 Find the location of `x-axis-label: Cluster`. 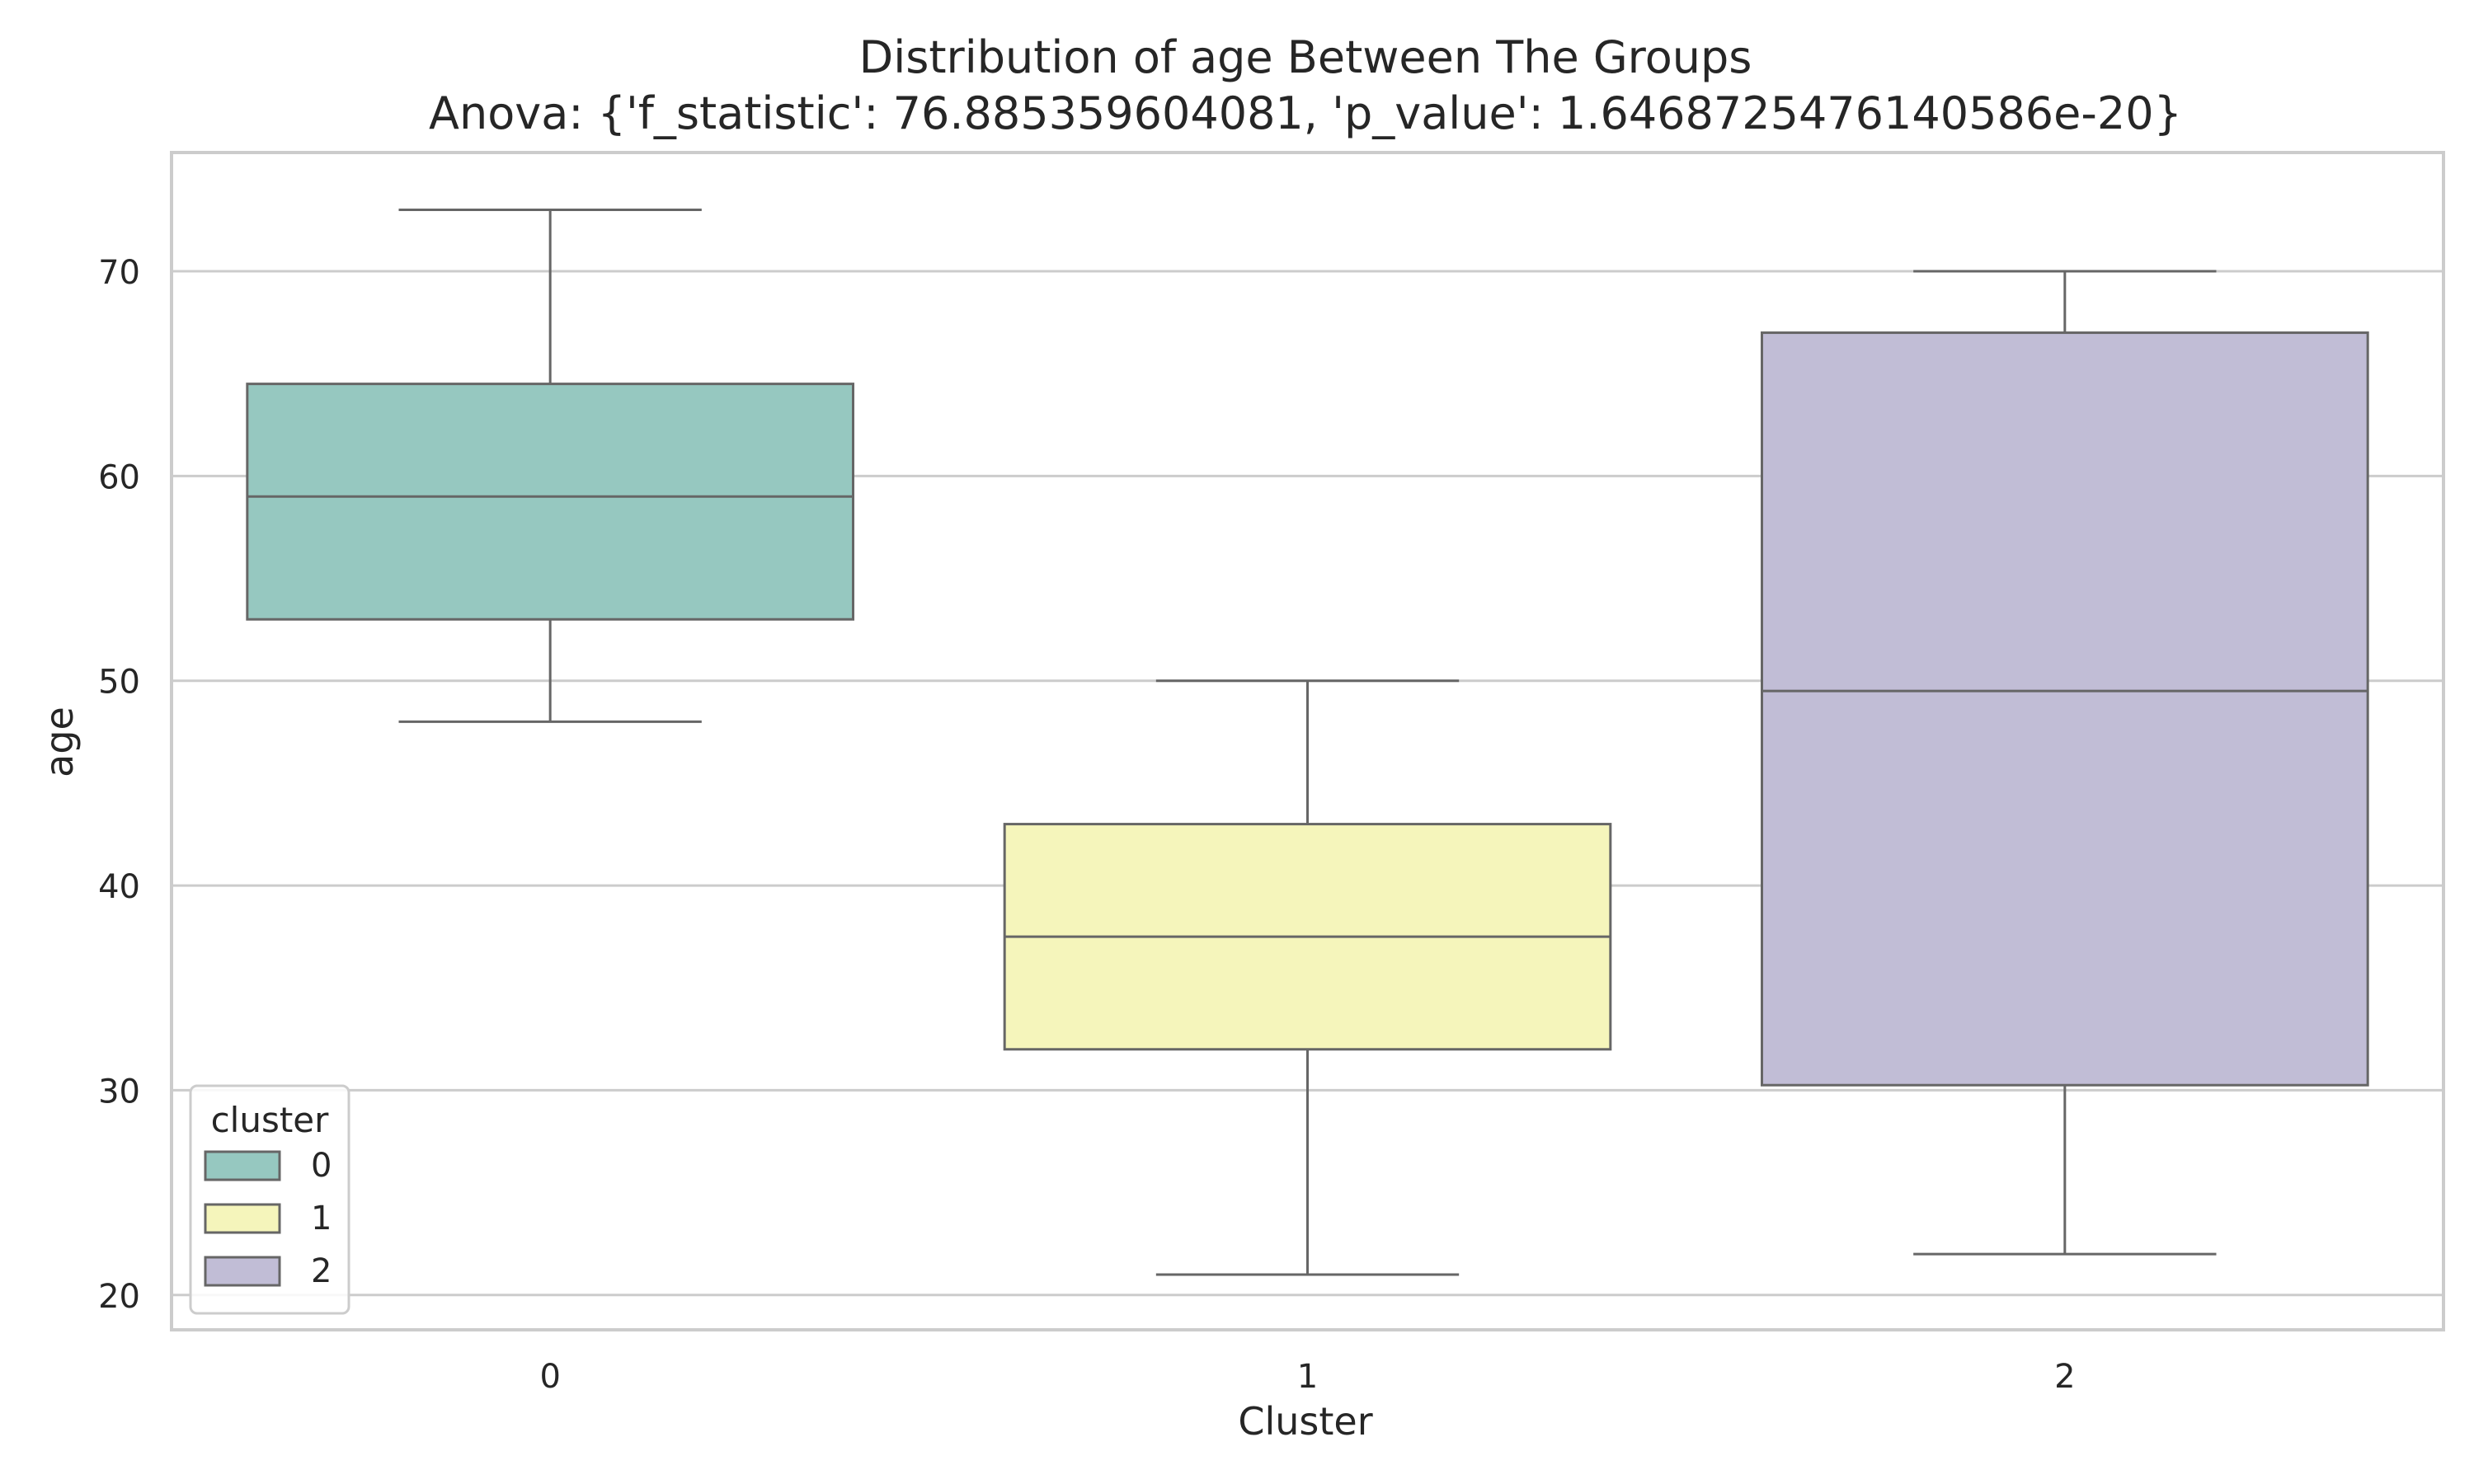

x-axis-label: Cluster is located at coordinates (1305, 1421).